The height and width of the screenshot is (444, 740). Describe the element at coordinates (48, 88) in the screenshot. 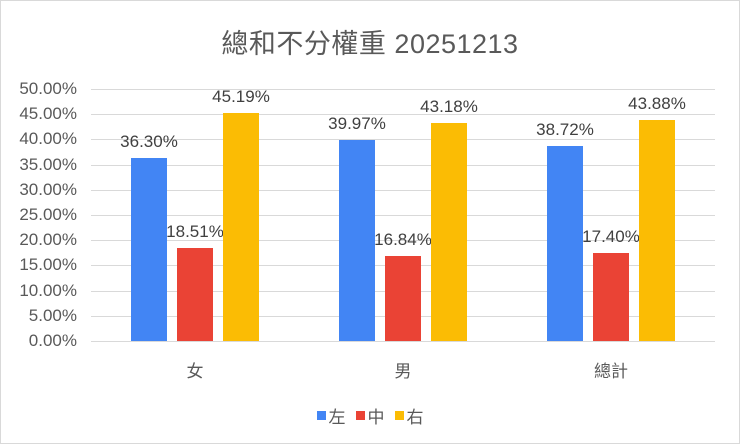

I see `y-tick-label: 50.00%` at that location.